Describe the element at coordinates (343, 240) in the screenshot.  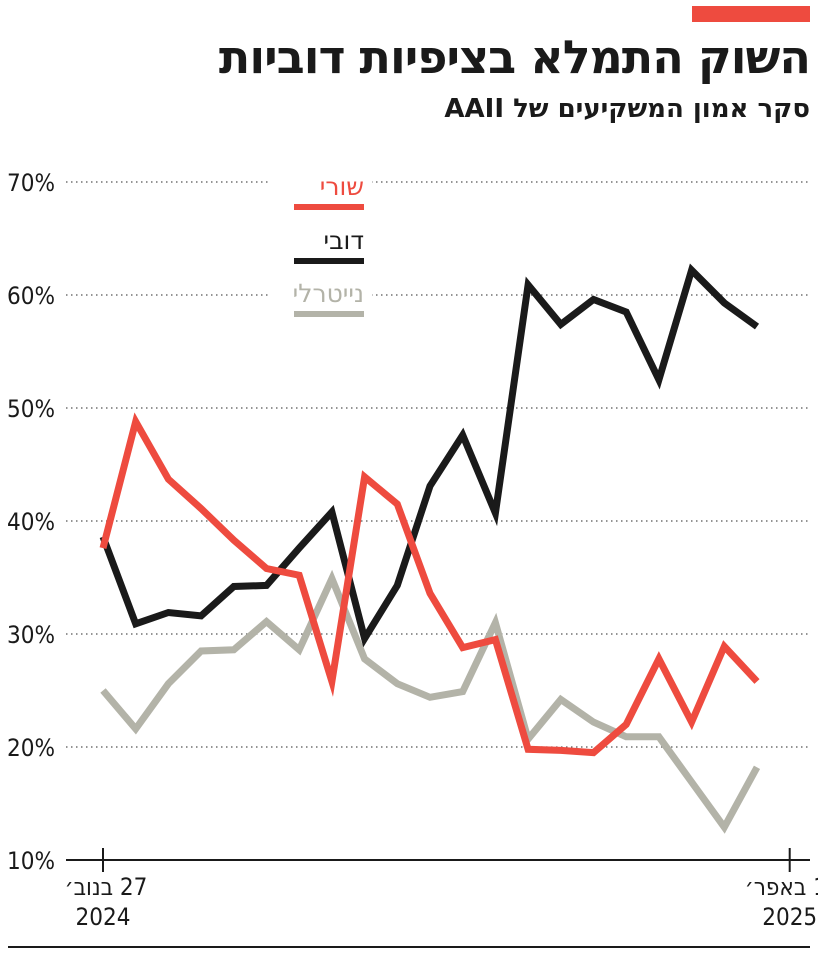
I see `legend-label: דובי` at that location.